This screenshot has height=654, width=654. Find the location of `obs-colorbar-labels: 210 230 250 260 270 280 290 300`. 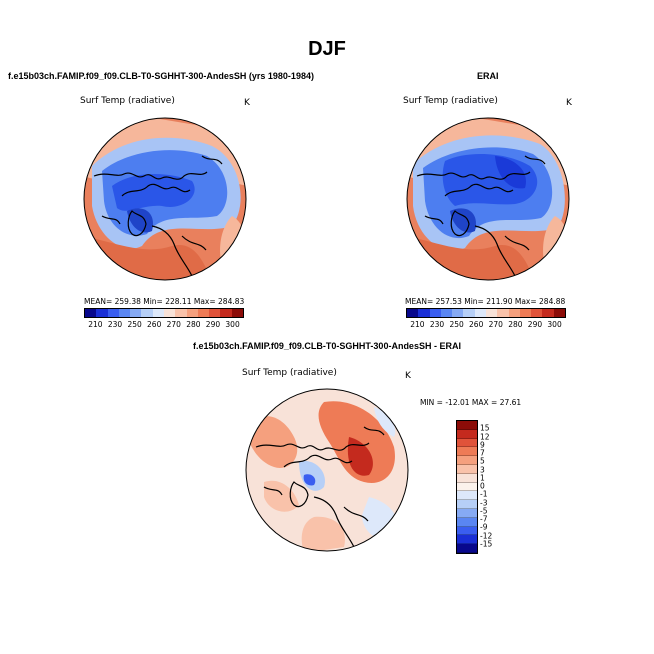

obs-colorbar-labels: 210 230 250 260 270 280 290 300 is located at coordinates (486, 323).